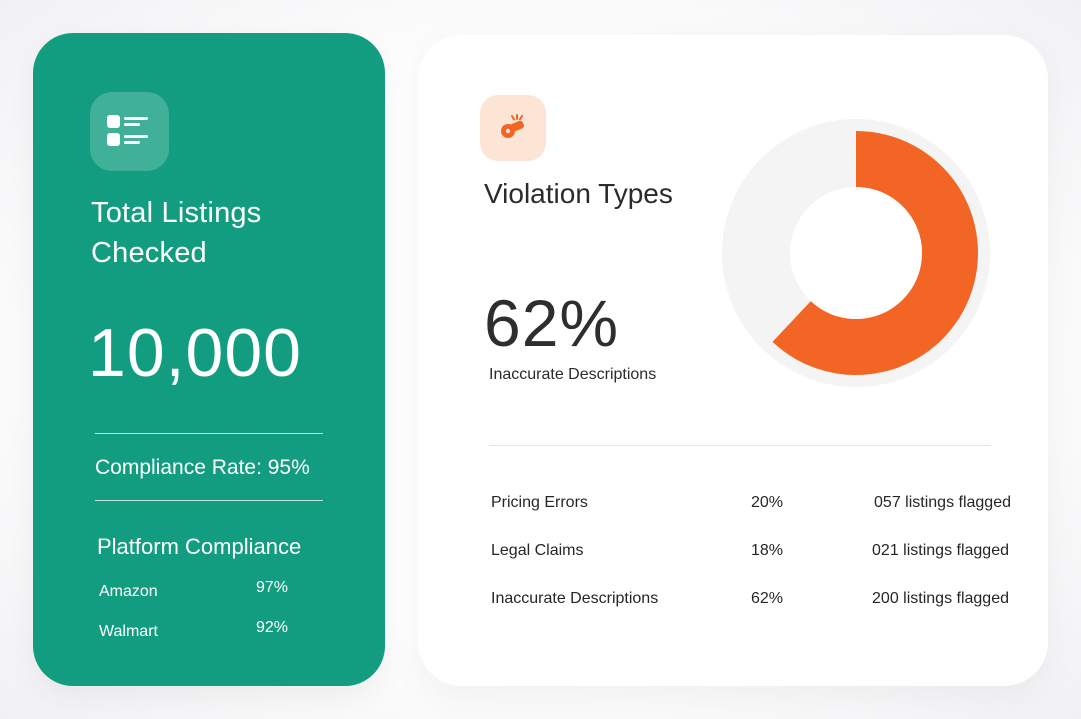  What do you see at coordinates (940, 598) in the screenshot?
I see `violation-flagged: 200 listings flagged` at bounding box center [940, 598].